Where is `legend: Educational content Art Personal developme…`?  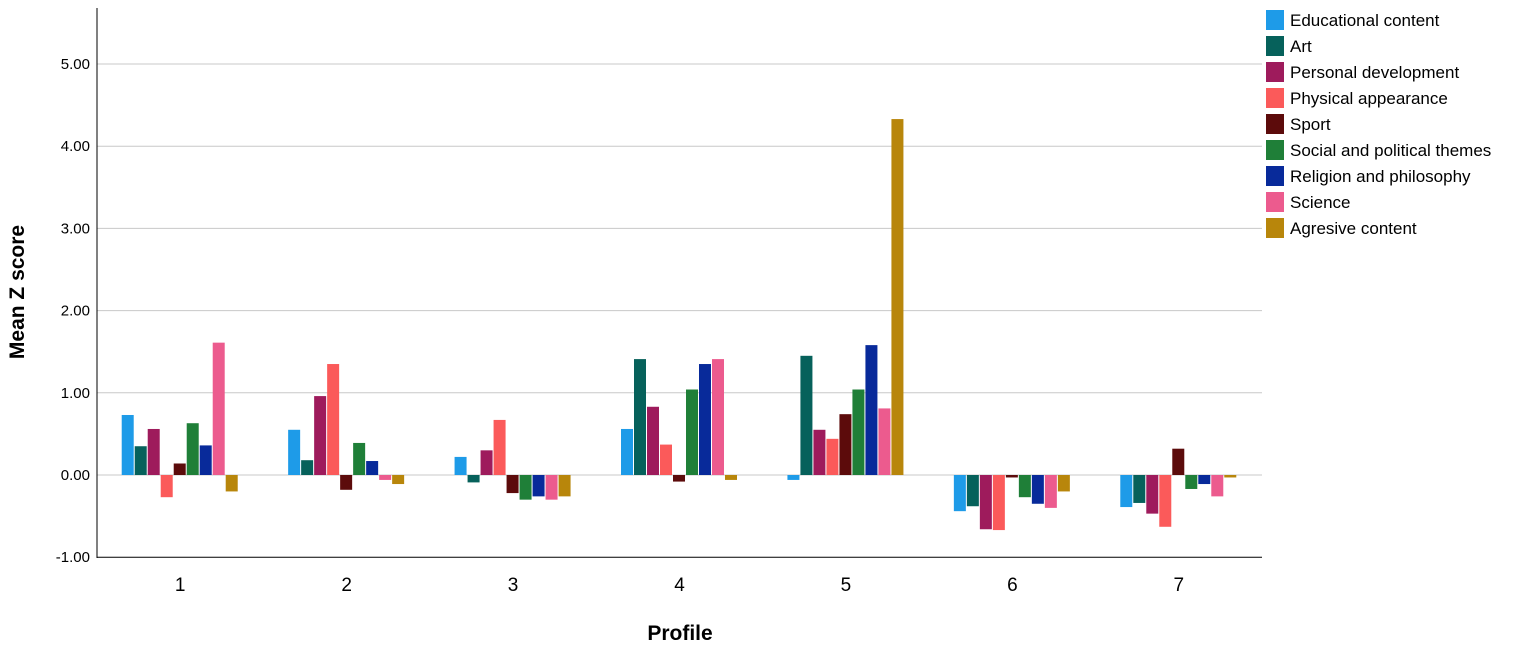
legend: Educational content Art Personal developme… is located at coordinates (1378, 124).